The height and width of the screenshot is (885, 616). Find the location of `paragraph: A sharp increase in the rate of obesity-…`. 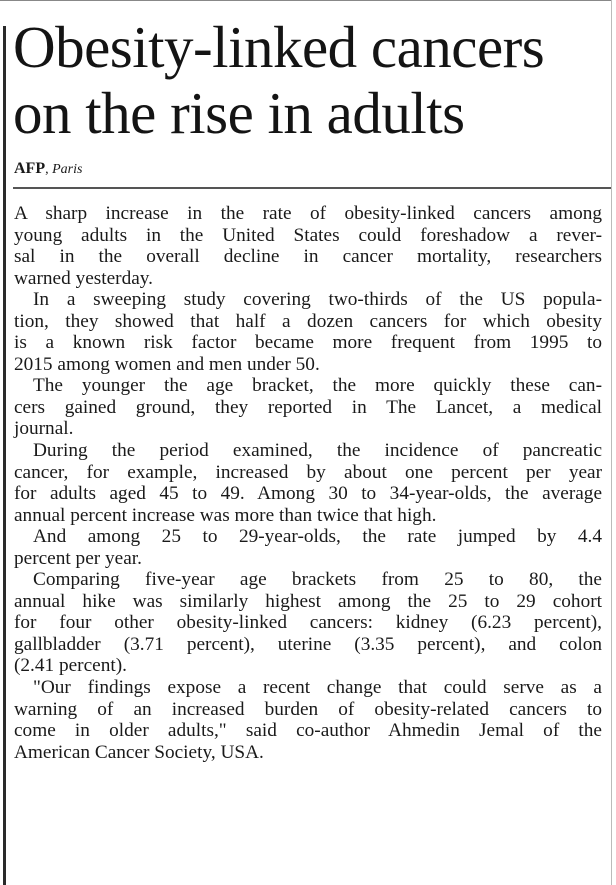

paragraph: A sharp increase in the rate of obesity-… is located at coordinates (308, 246).